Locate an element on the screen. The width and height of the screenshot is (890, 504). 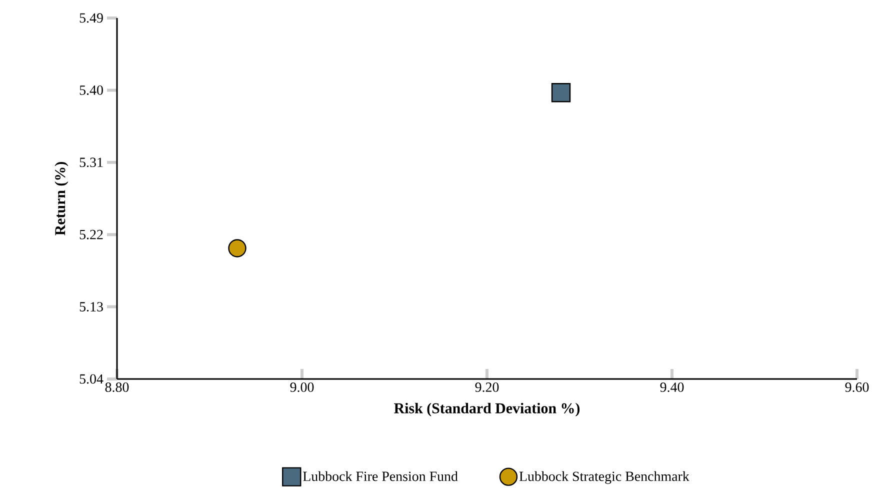
x-tick-label: 9.40 is located at coordinates (672, 387).